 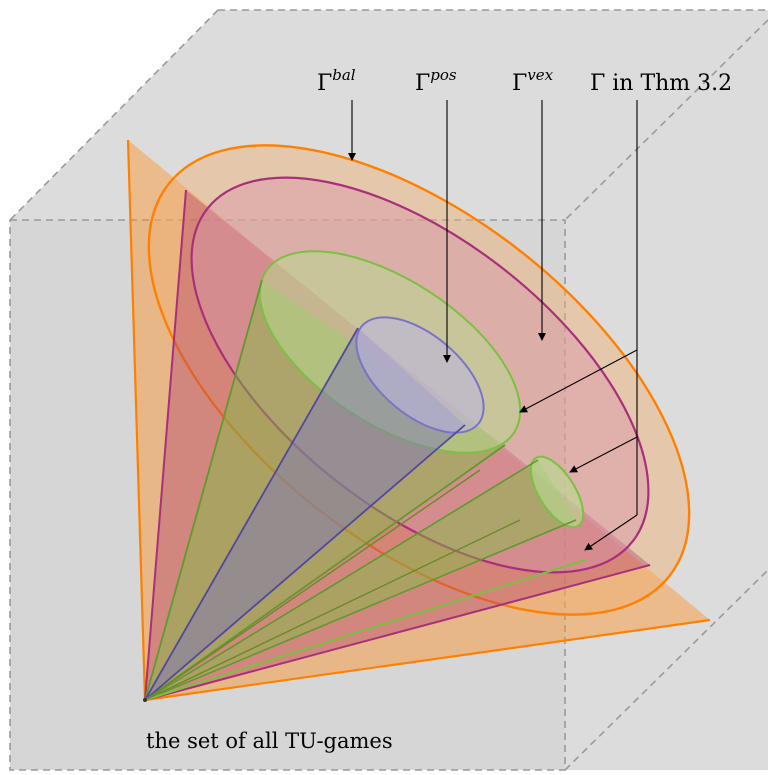 I want to click on pos-cone-edge-left, so click(x=251, y=514).